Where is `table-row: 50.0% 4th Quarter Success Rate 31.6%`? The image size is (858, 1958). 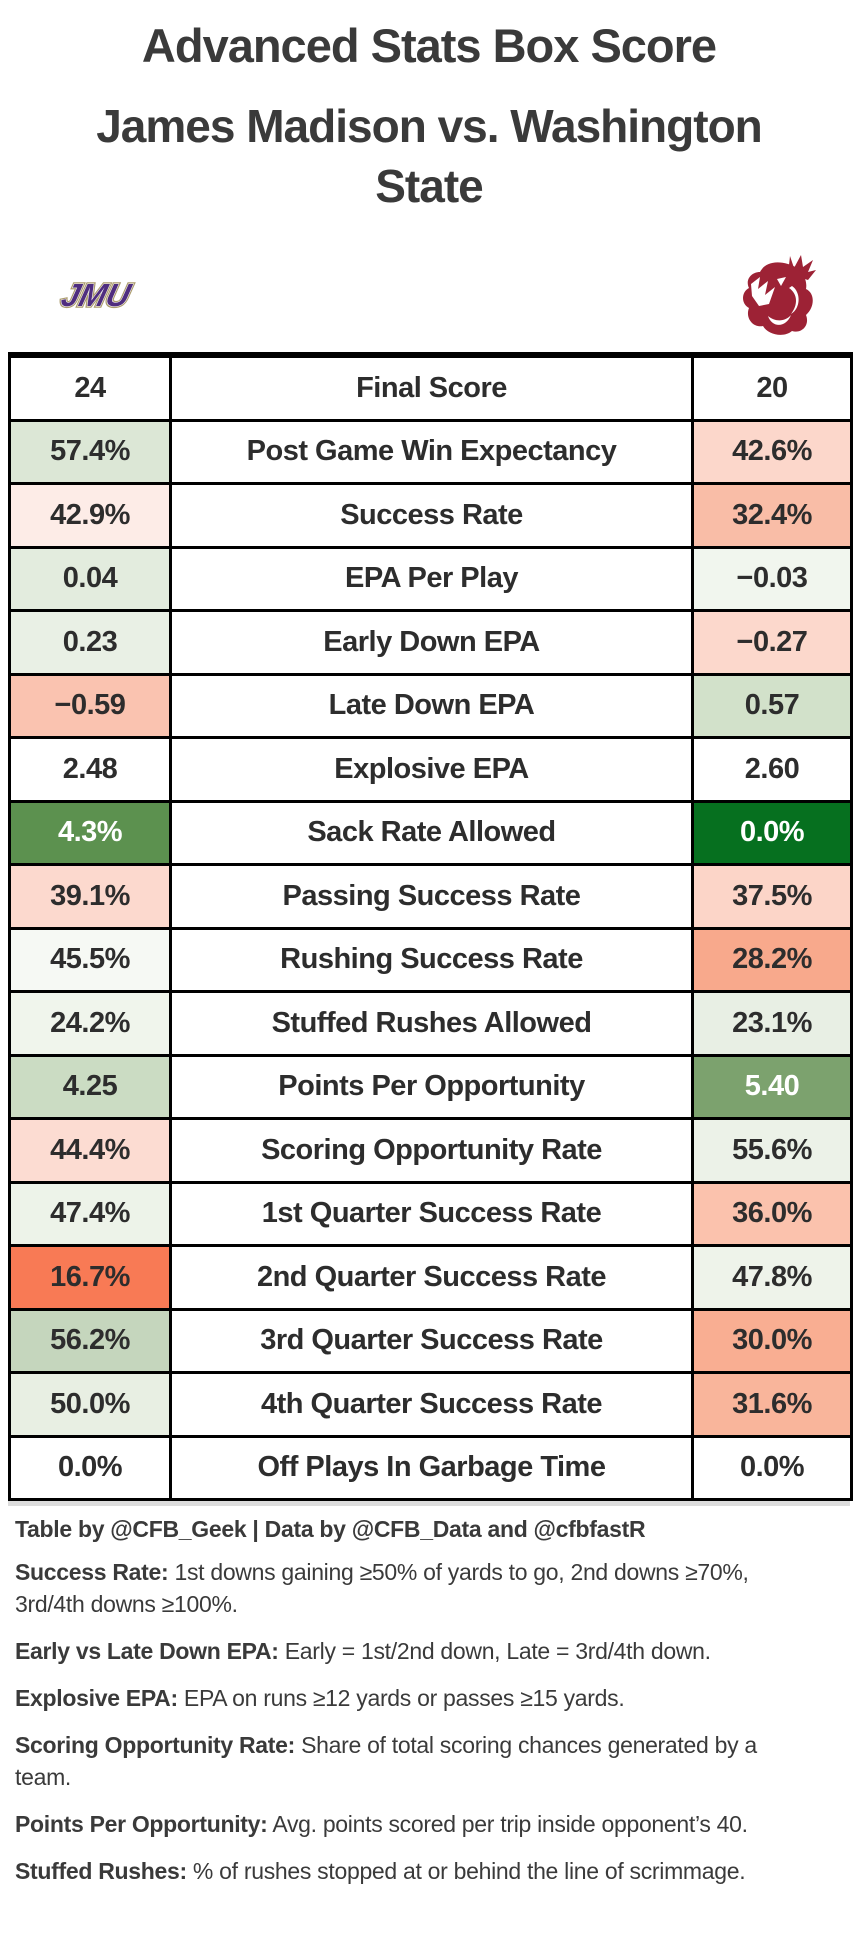 table-row: 50.0% 4th Quarter Success Rate 31.6% is located at coordinates (430, 1404).